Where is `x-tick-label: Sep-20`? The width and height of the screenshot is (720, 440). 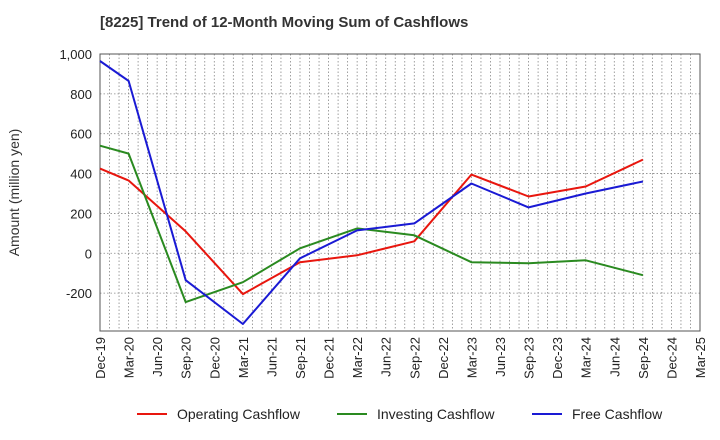 x-tick-label: Sep-20 is located at coordinates (186, 358).